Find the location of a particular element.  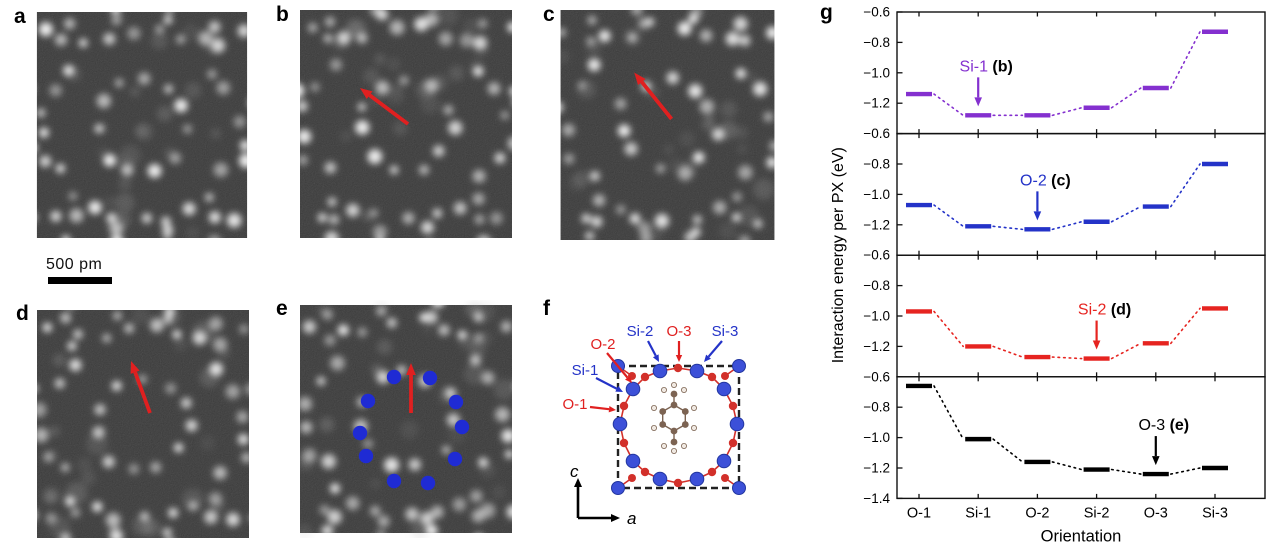

xtick-label-O-1: O-1 is located at coordinates (919, 513).